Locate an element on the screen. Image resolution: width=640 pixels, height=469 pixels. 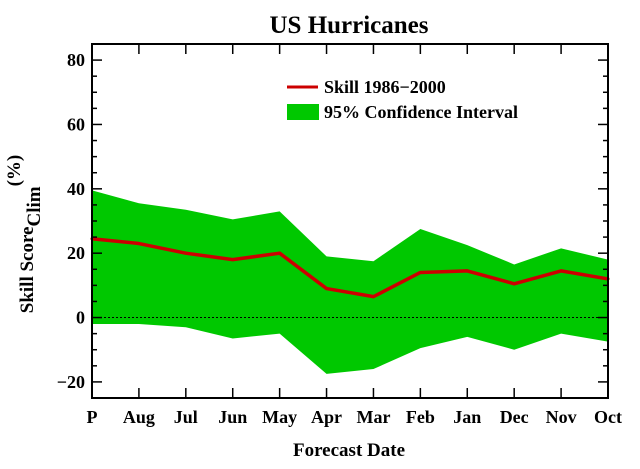
legend-skill-label: Skill 1986−2000 is located at coordinates (385, 87).